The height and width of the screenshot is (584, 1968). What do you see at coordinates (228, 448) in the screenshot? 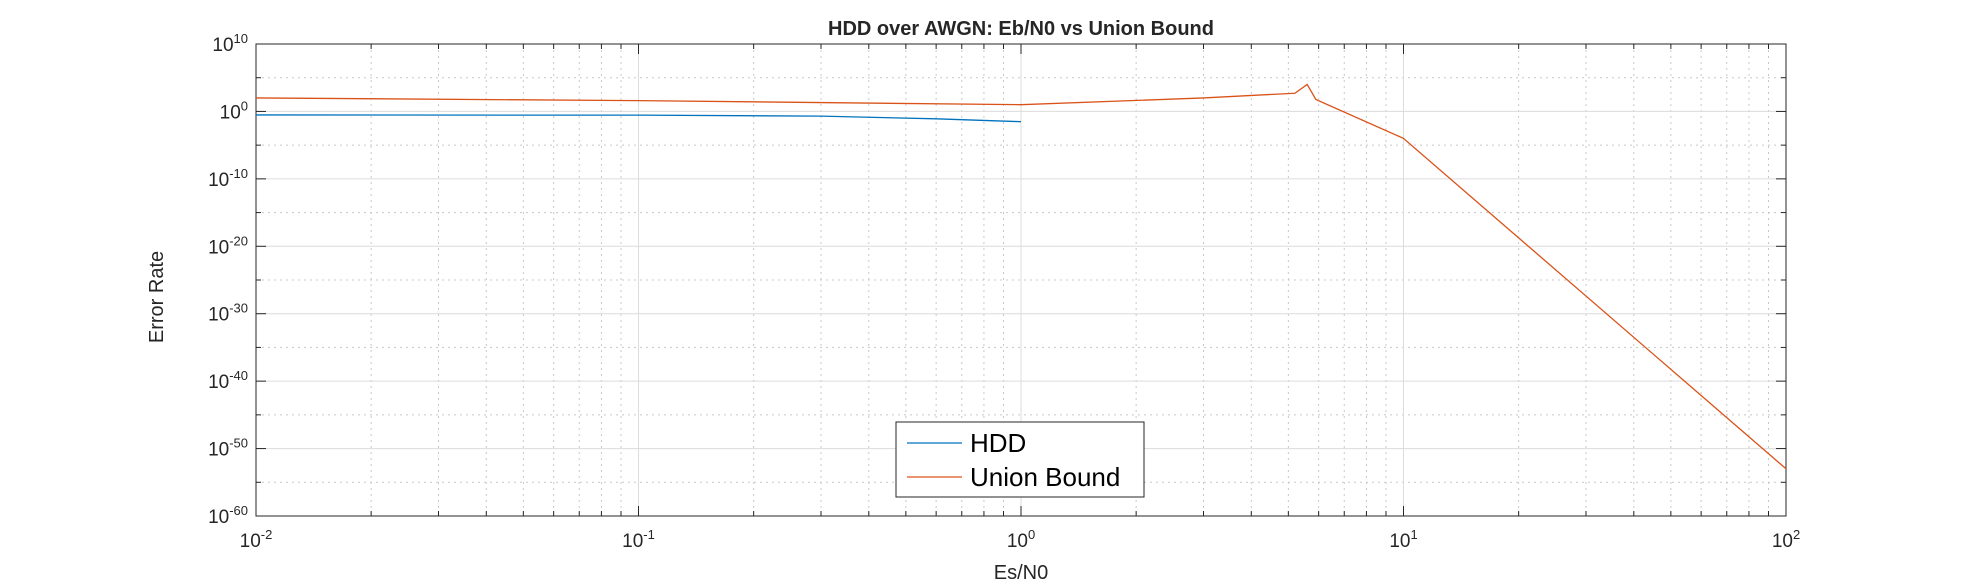
I see `y-tick-label: 10-50` at bounding box center [228, 448].